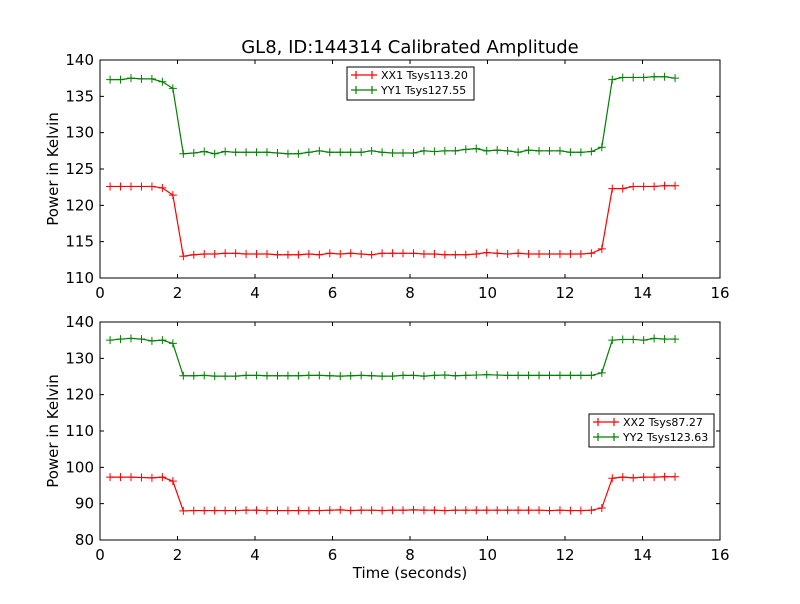 This screenshot has width=800, height=604. I want to click on bottom-x-tick-label: 2, so click(178, 555).